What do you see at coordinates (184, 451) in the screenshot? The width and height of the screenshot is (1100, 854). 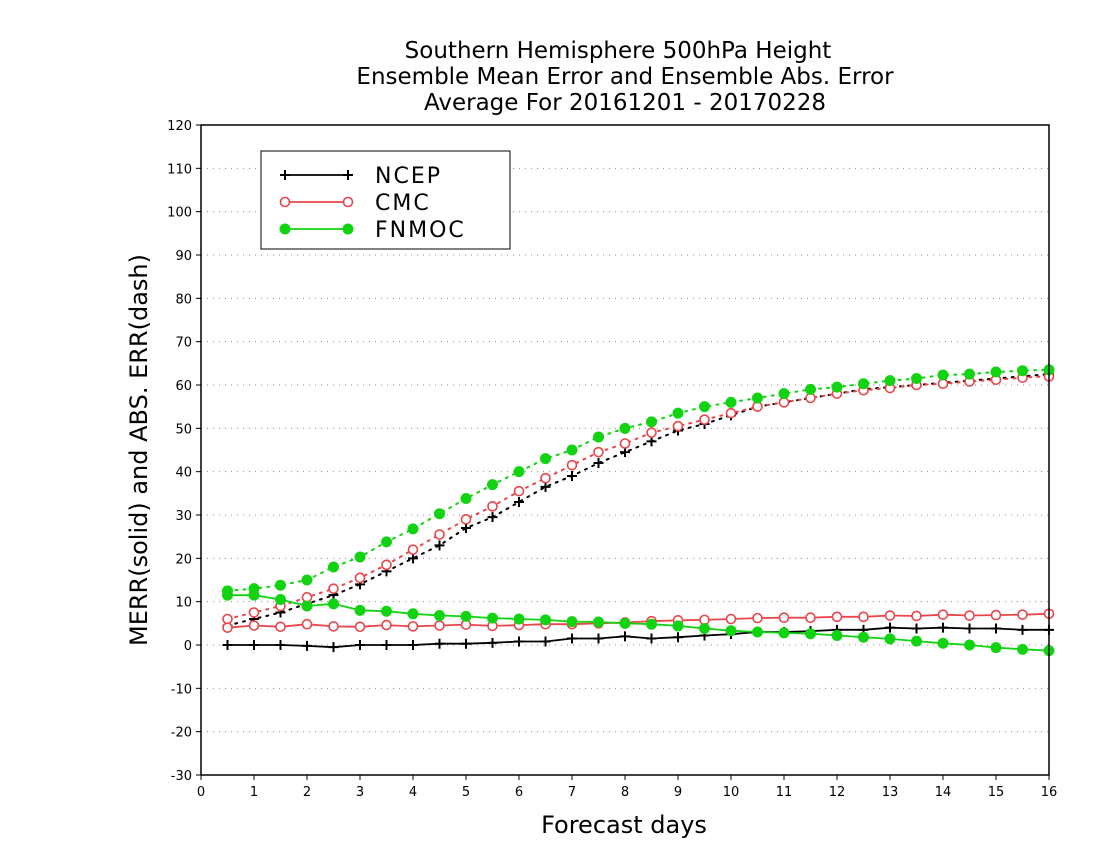 I see `y-axis: -30 -20 -10 0 10 20 30 40 50 60 70 80 90 100 110 120` at bounding box center [184, 451].